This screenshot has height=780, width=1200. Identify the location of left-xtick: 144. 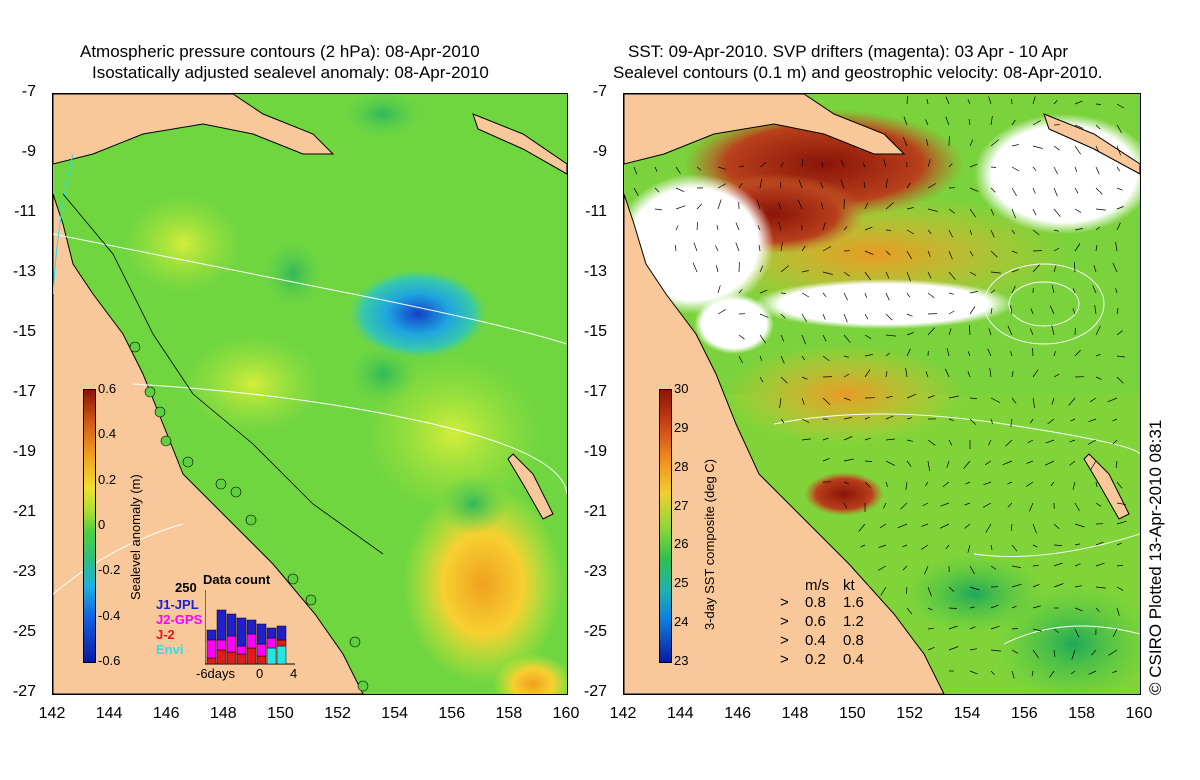
(109, 713).